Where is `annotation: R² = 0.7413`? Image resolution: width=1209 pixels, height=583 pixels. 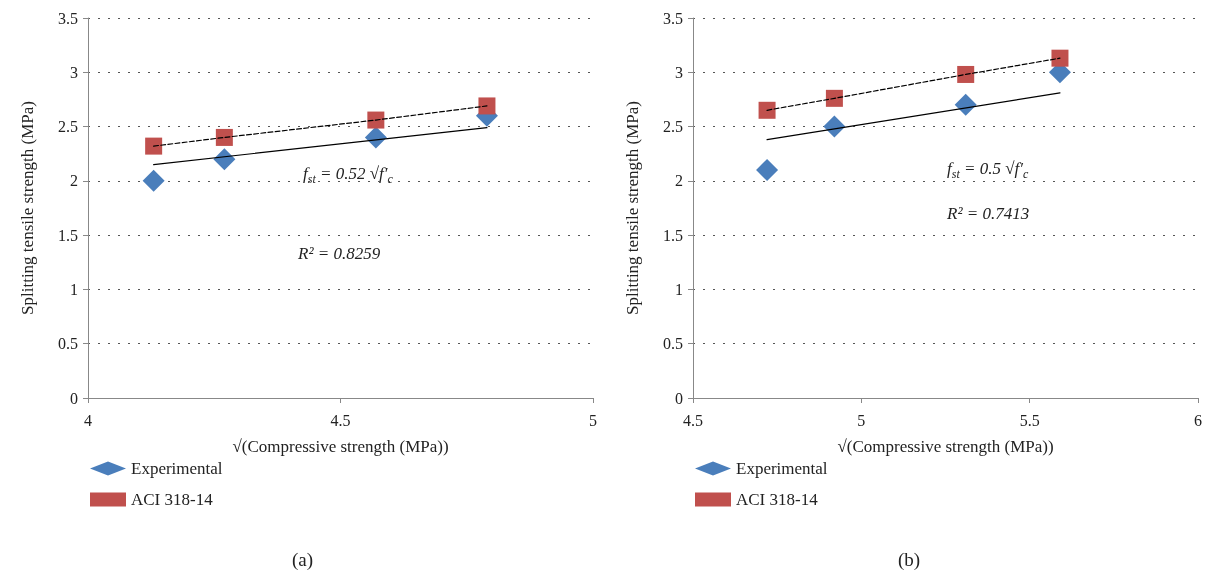
annotation: R² = 0.7413 is located at coordinates (987, 213).